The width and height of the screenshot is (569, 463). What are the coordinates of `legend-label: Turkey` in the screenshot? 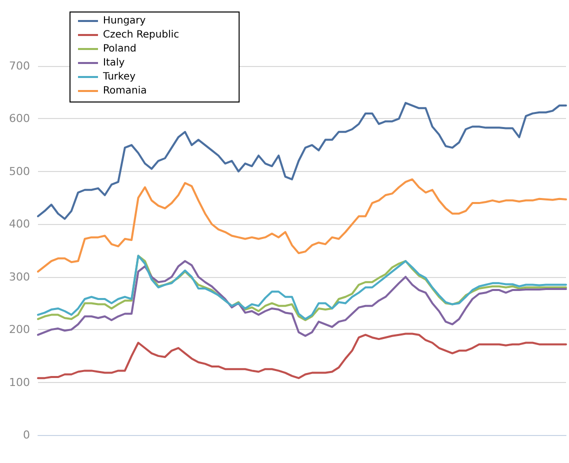 It's located at (119, 77).